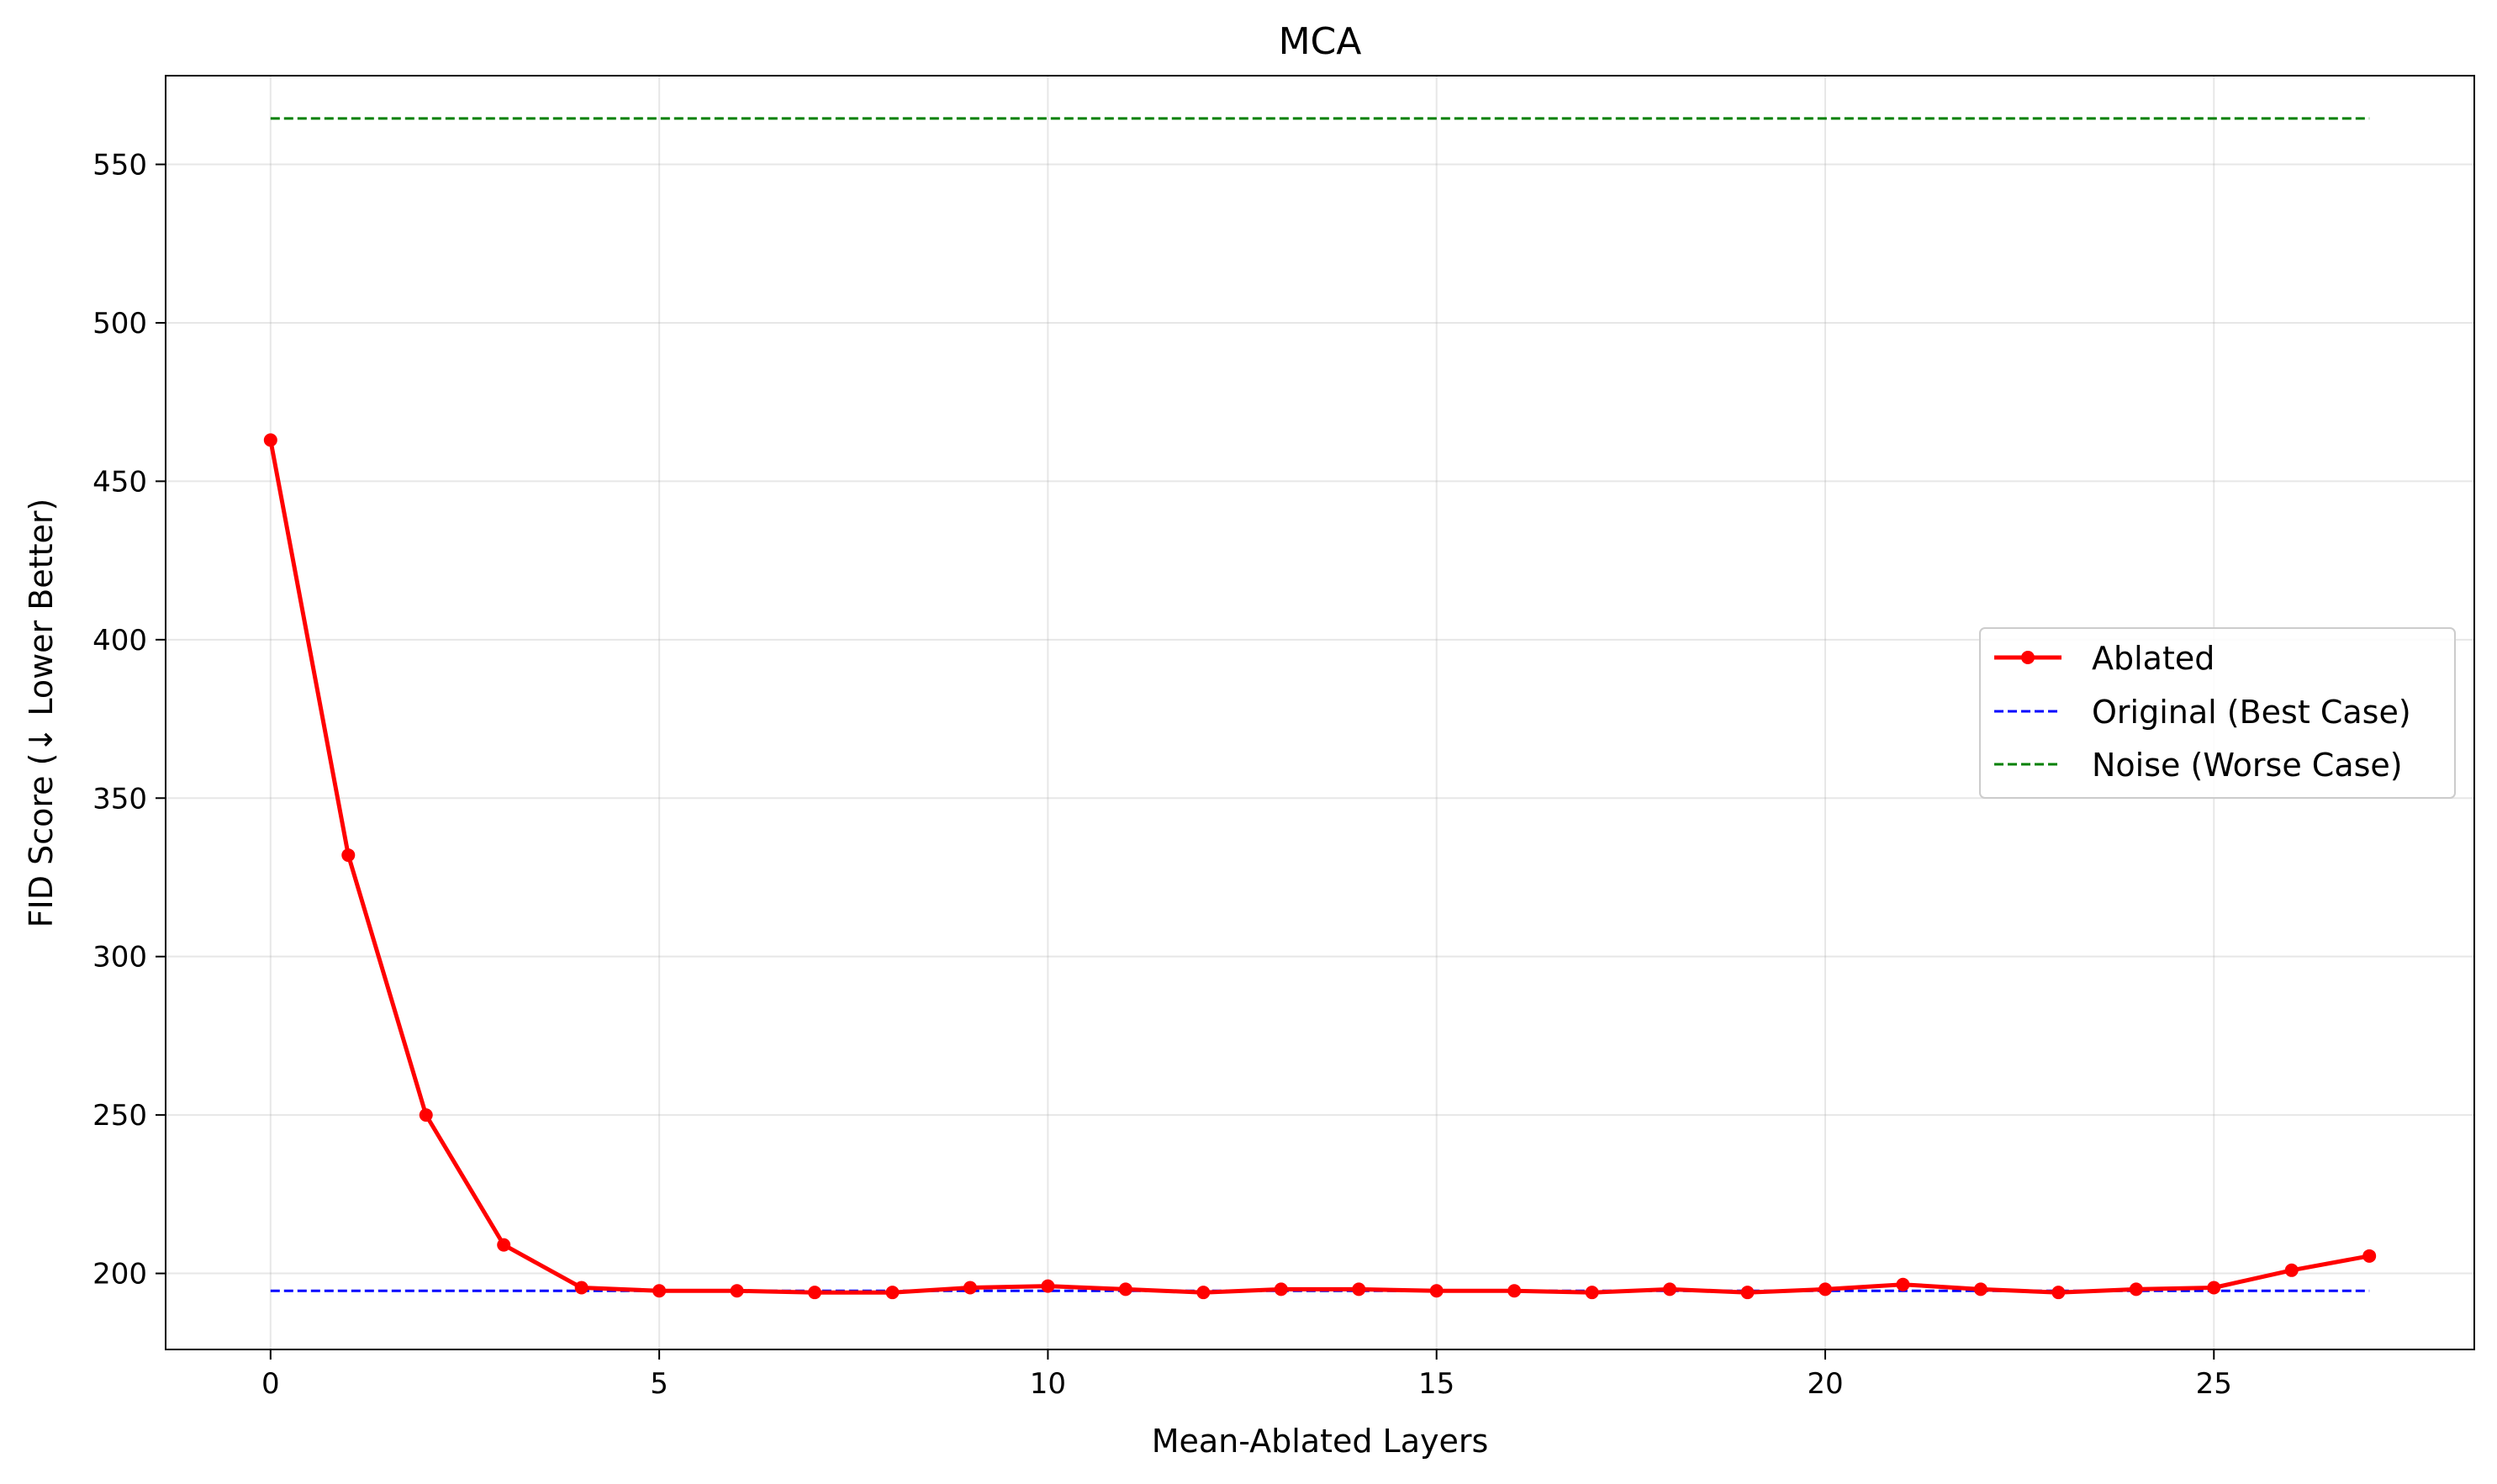  Describe the element at coordinates (119, 324) in the screenshot. I see `y-tick-label: 500` at that location.